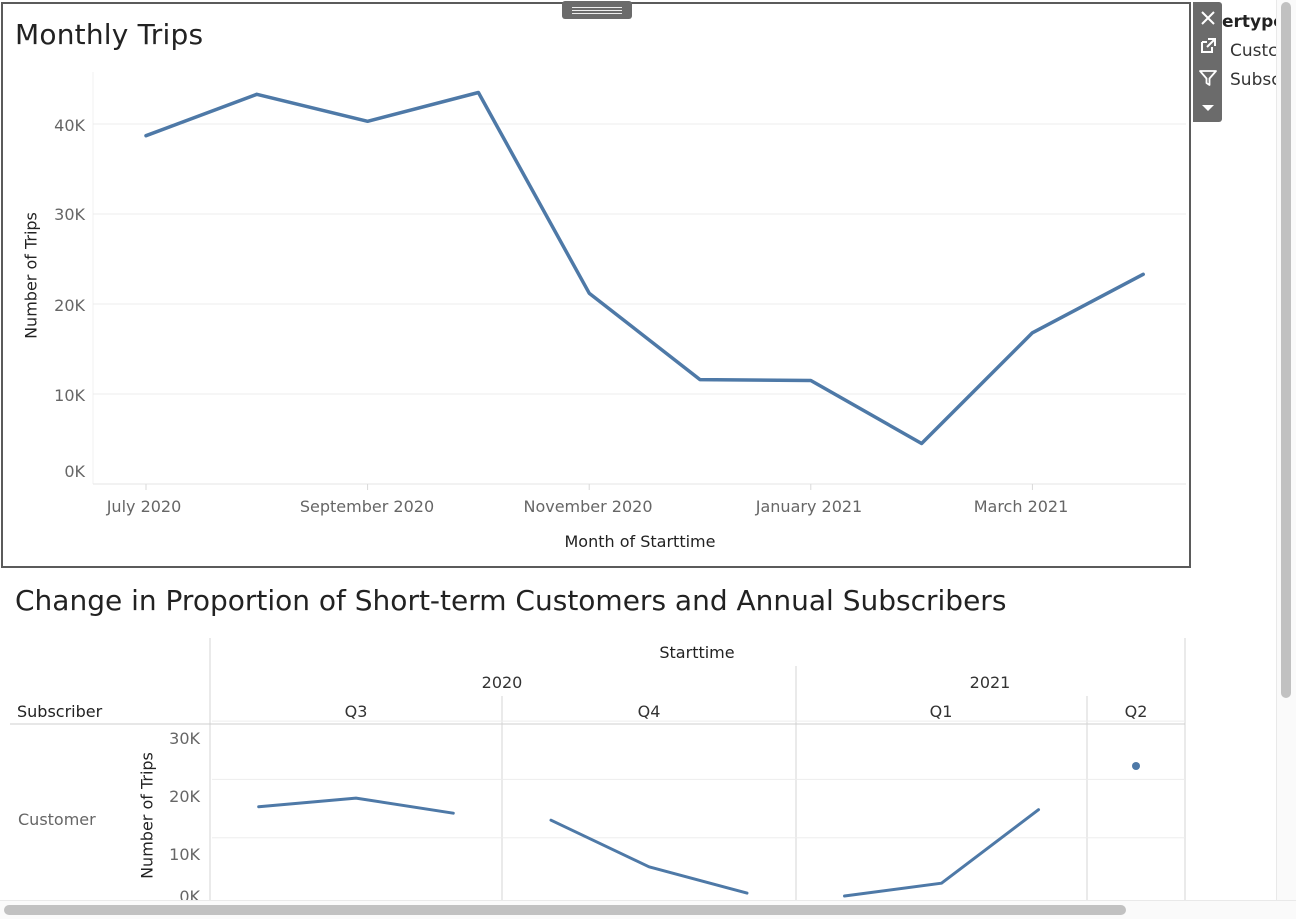  I want to click on row-header-subscriber: Subscriber, so click(60, 711).